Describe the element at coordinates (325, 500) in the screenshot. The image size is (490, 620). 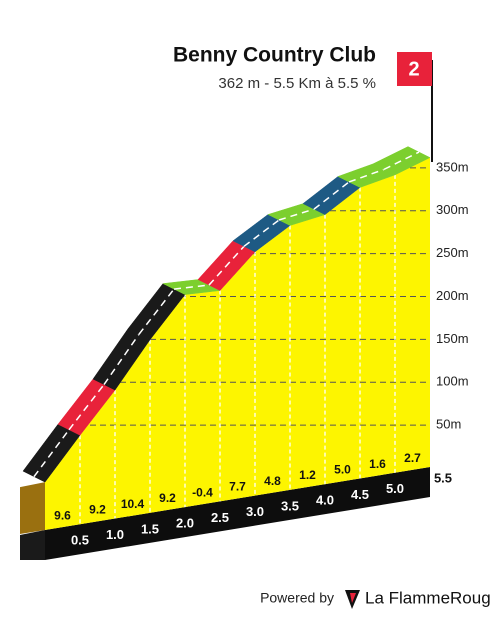
I see `x-tick-label: 4.0` at that location.